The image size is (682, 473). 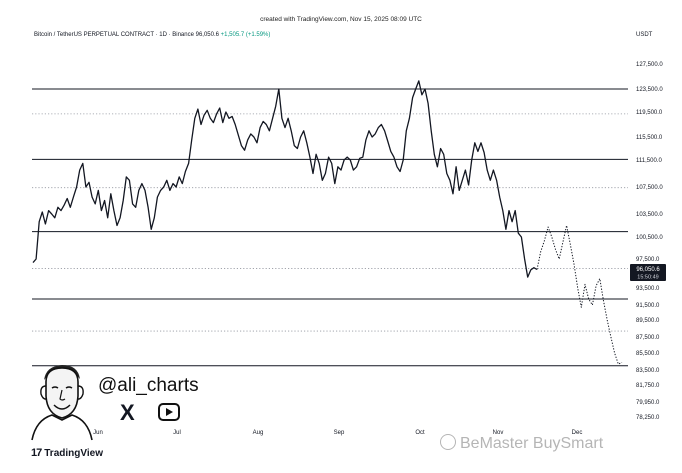 What do you see at coordinates (648, 354) in the screenshot?
I see `y-tick-label-13: 85,500.0` at bounding box center [648, 354].